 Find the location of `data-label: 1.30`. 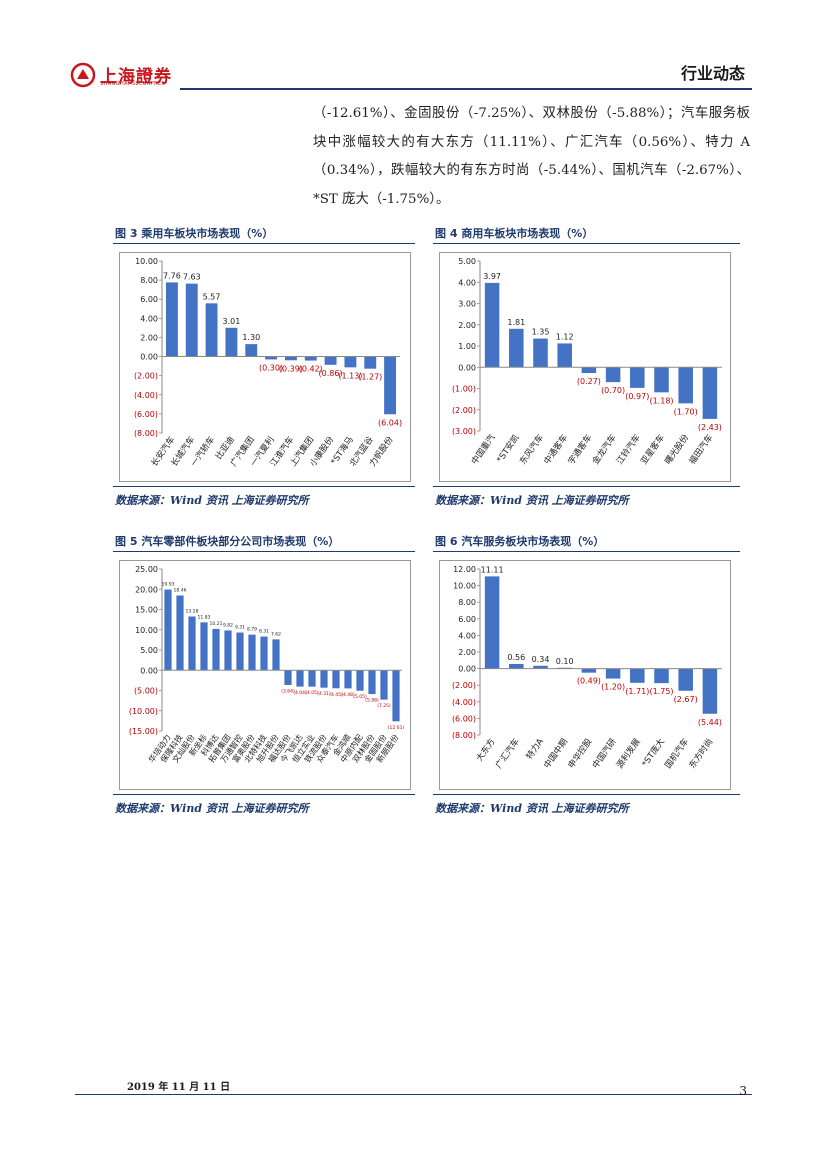

data-label: 1.30 is located at coordinates (251, 337).